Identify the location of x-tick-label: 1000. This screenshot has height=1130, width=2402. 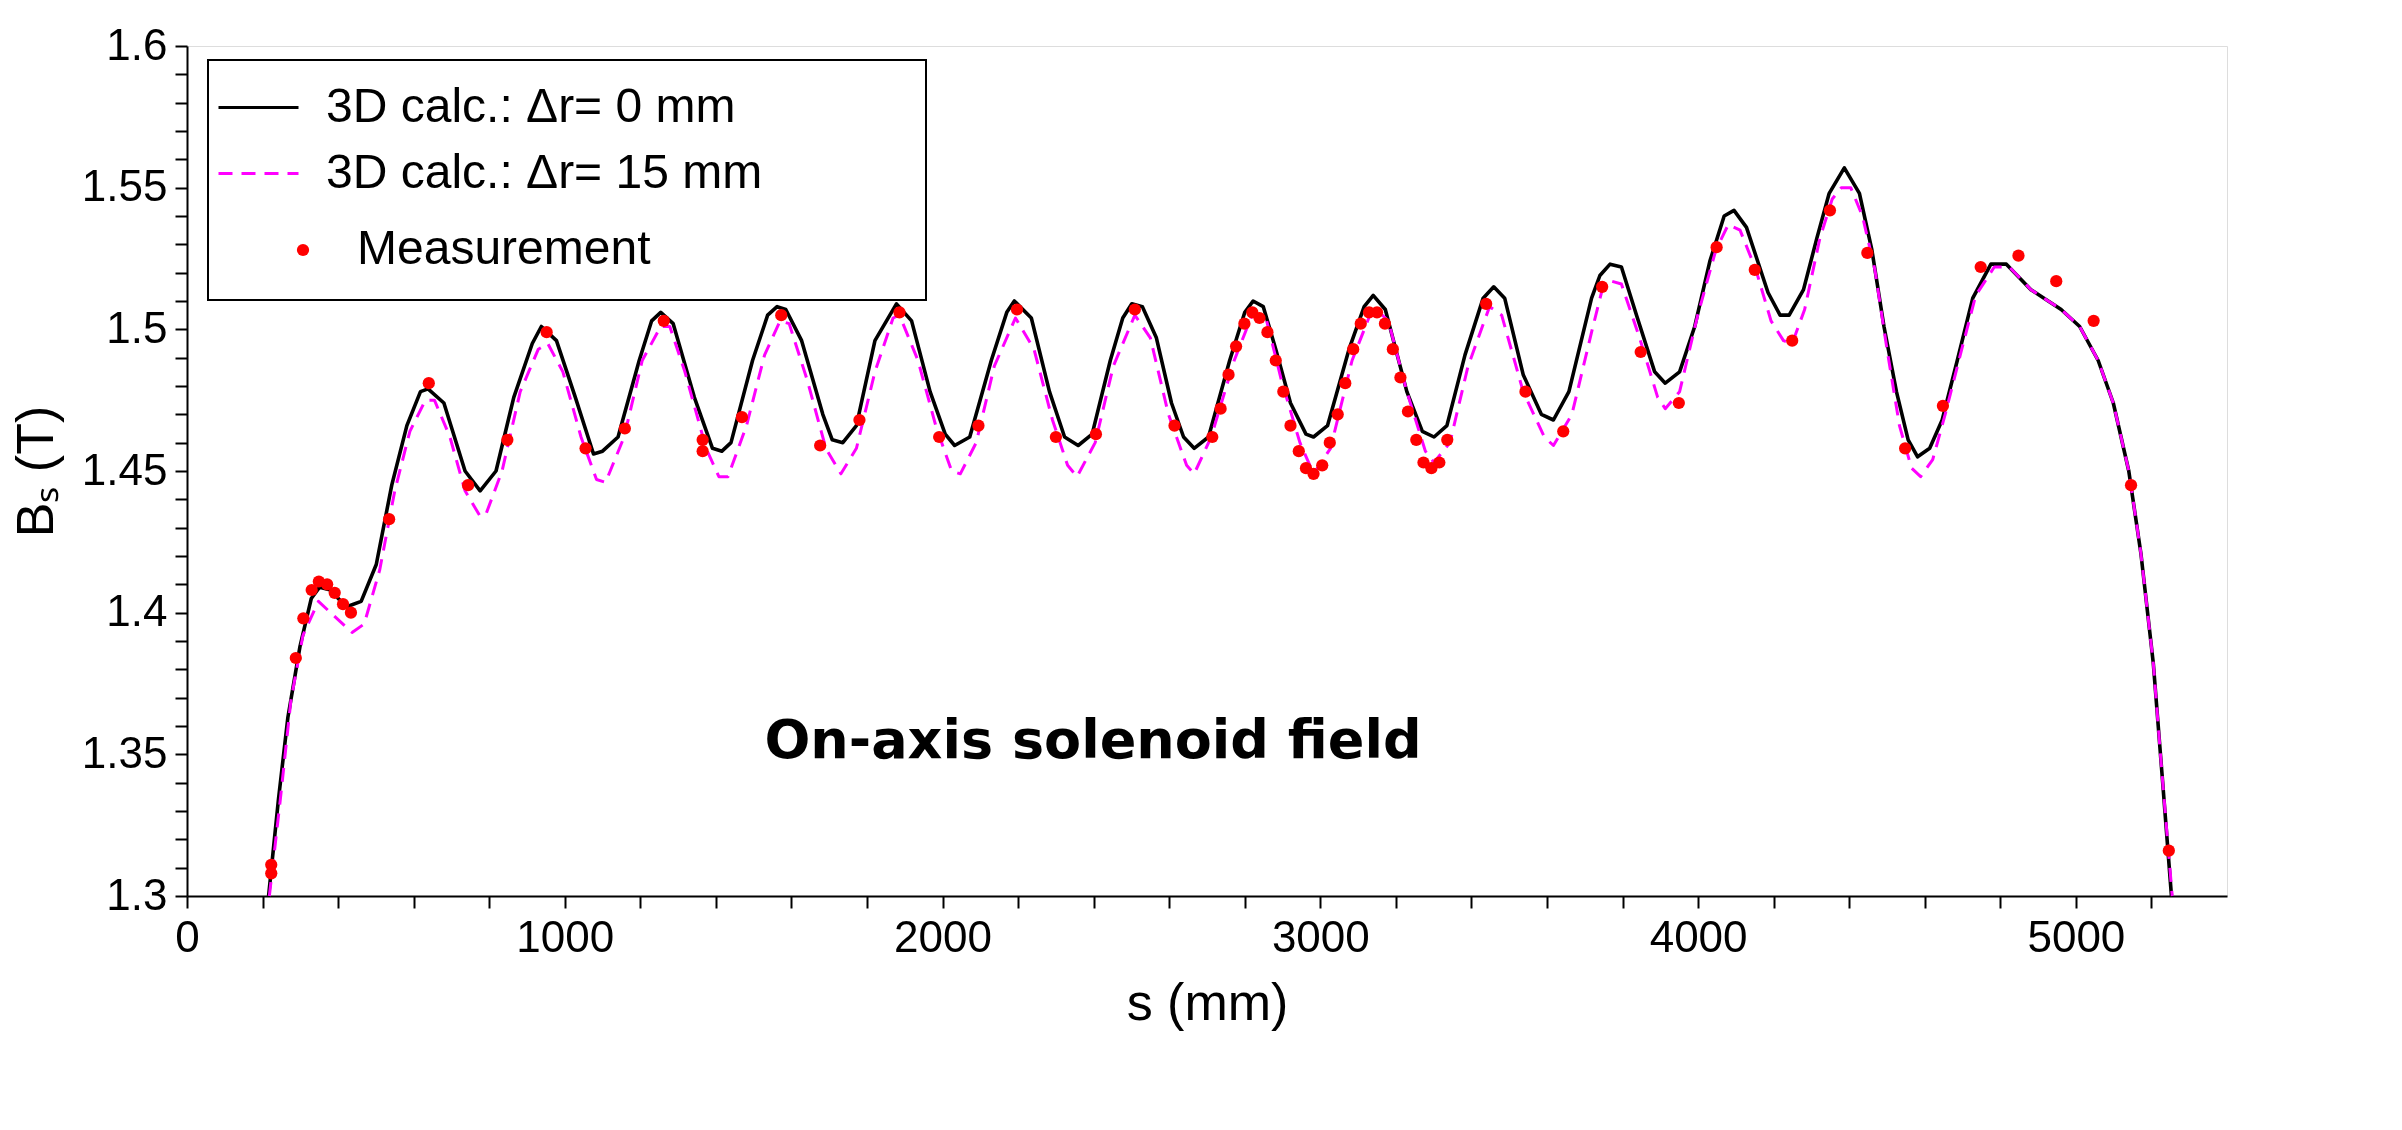
(565, 936).